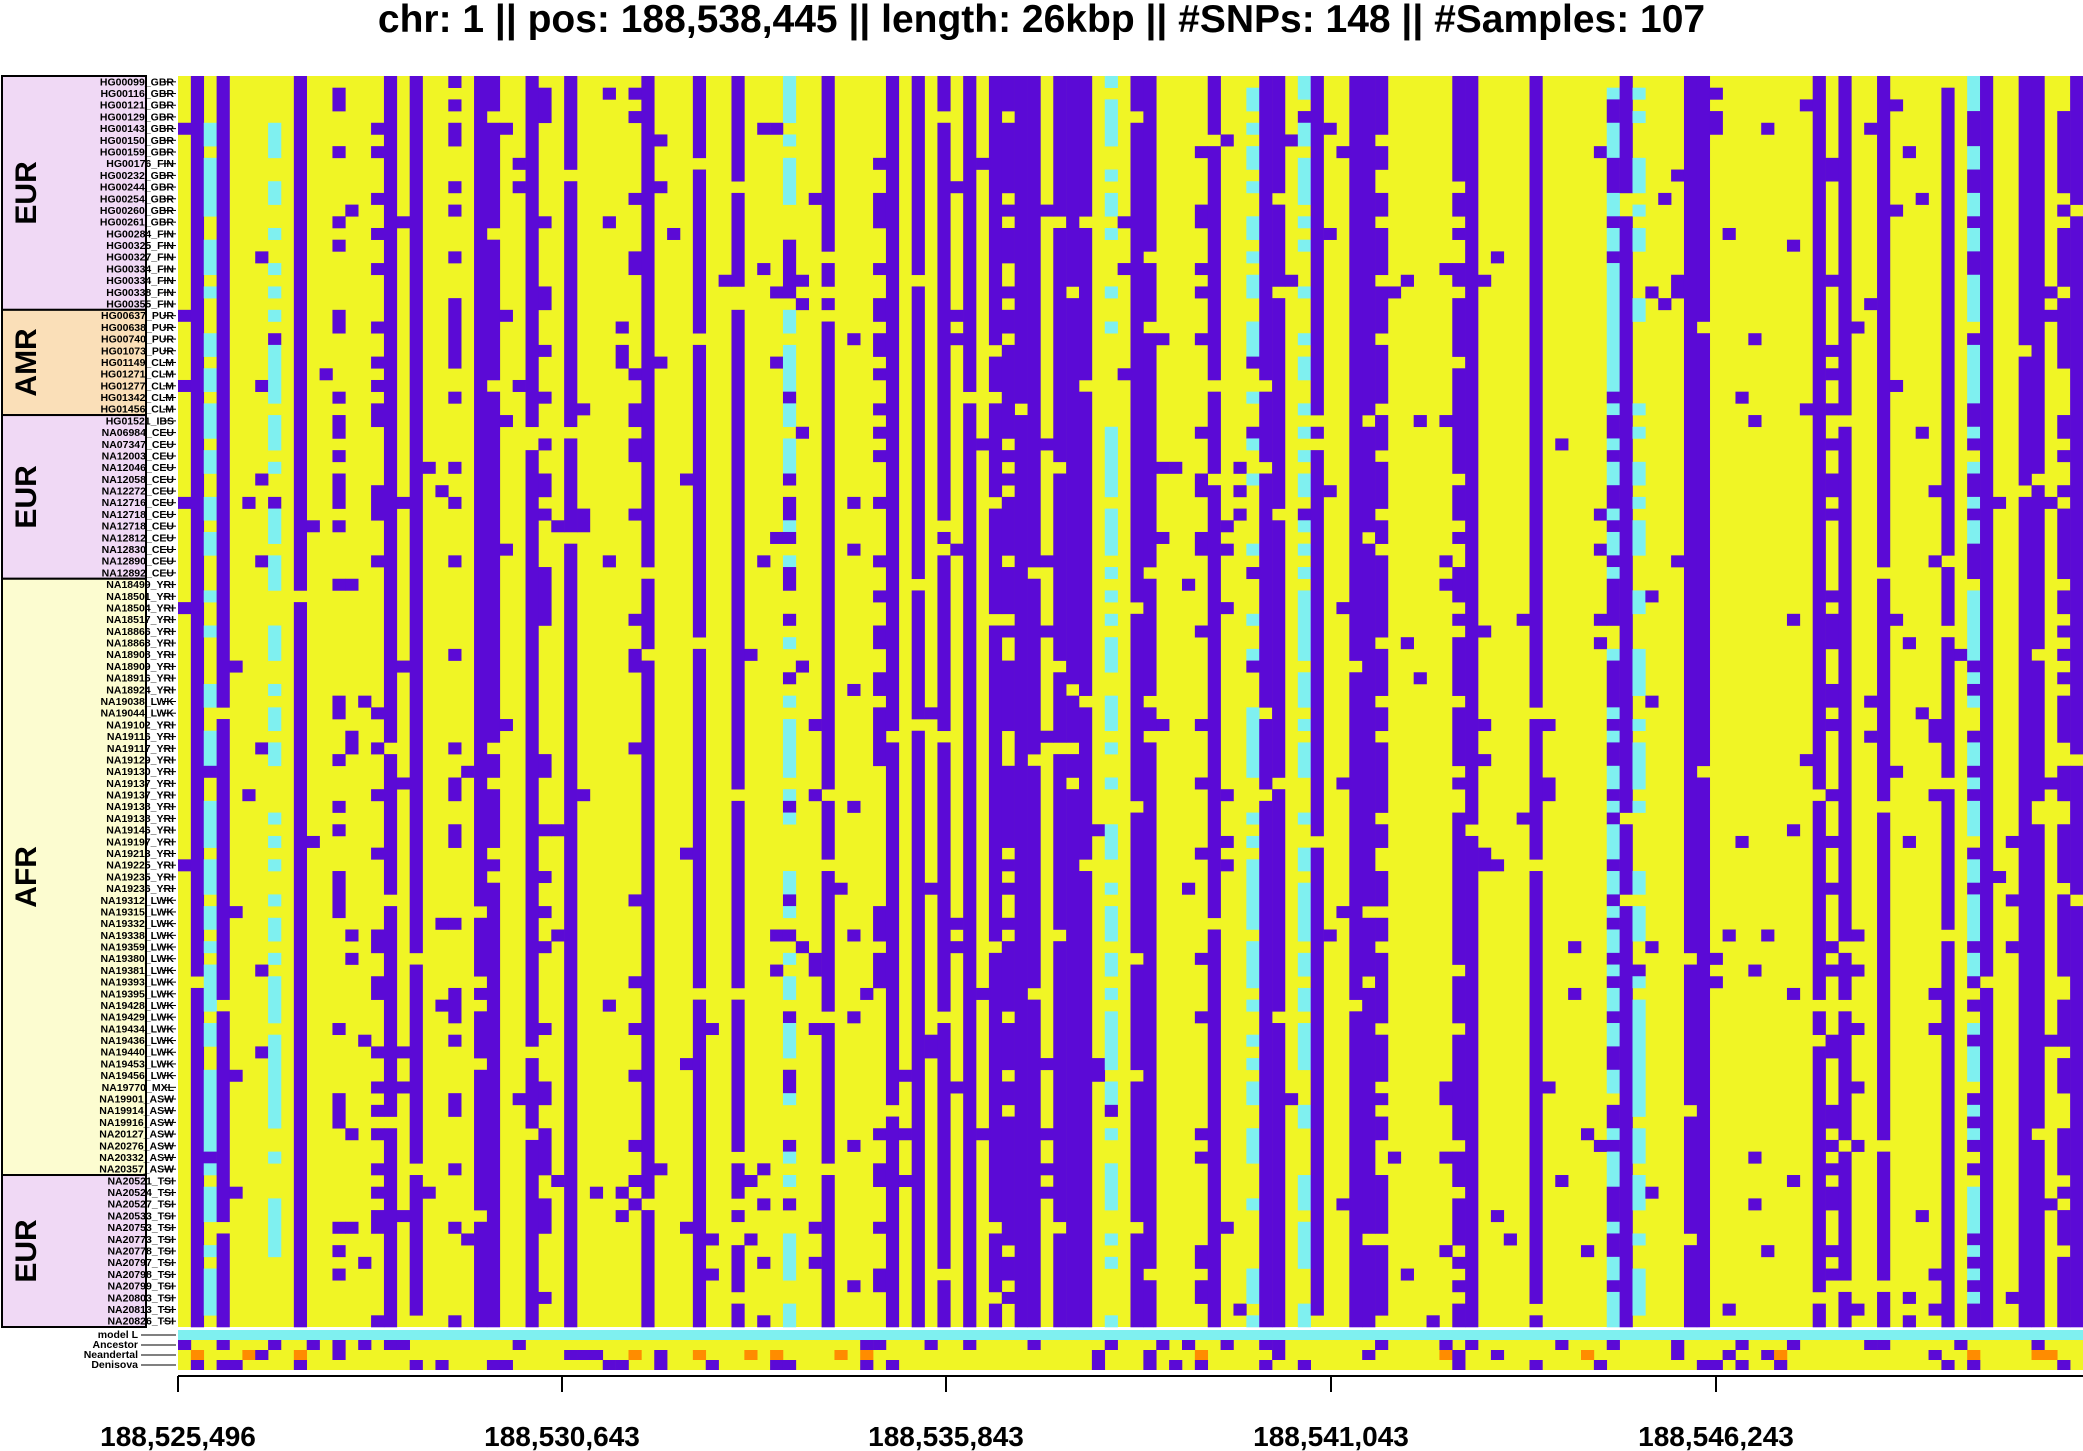 Image resolution: width=2083 pixels, height=1451 pixels. I want to click on sample-label: NA20798_TSI, so click(140, 1275).